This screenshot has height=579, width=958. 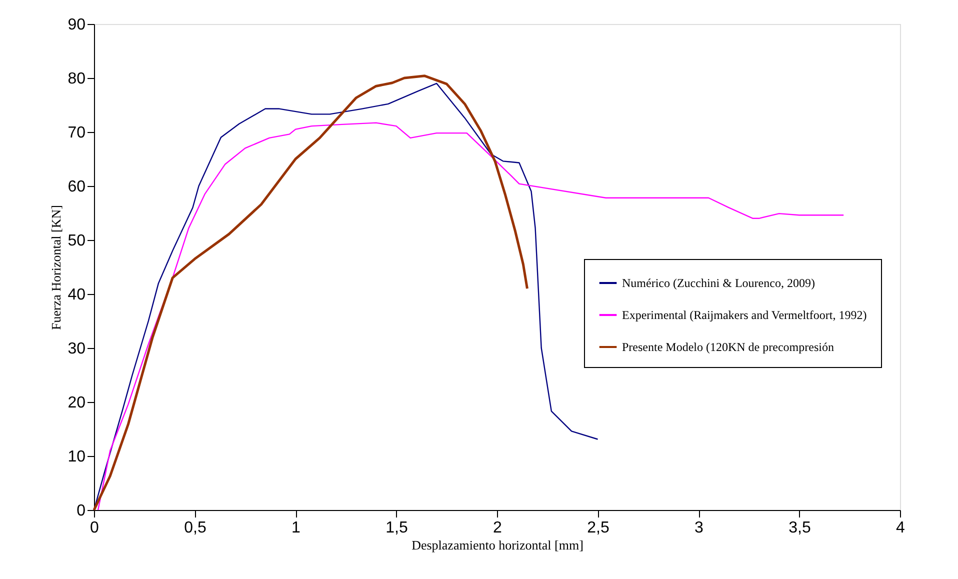 I want to click on y-tick-label: 30, so click(x=77, y=349).